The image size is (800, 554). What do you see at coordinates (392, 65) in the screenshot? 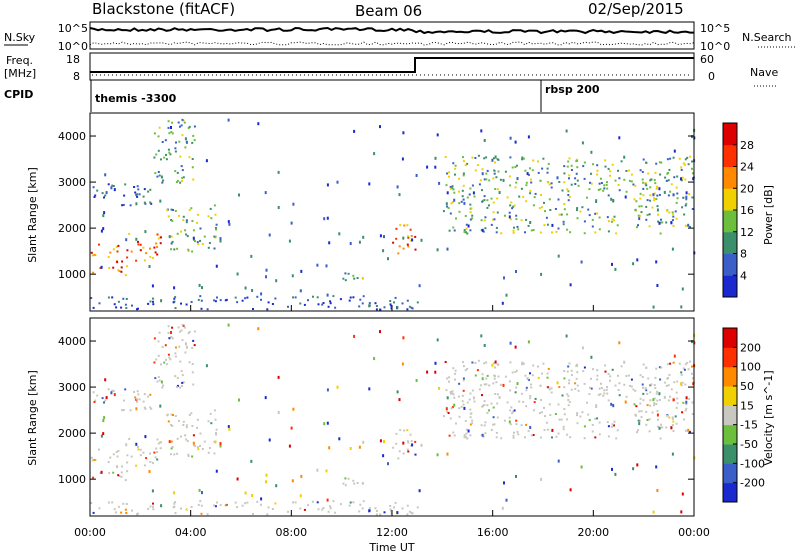
I see `freq-trace` at bounding box center [392, 65].